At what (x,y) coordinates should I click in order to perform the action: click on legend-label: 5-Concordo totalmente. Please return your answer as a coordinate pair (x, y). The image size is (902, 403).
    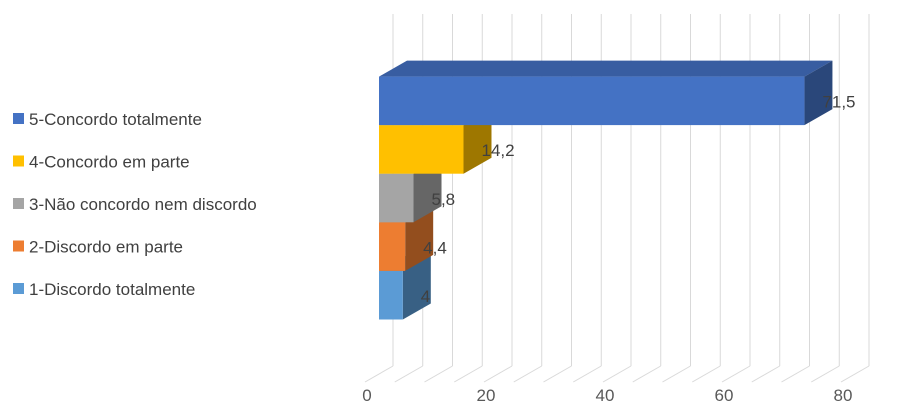
    Looking at the image, I should click on (115, 119).